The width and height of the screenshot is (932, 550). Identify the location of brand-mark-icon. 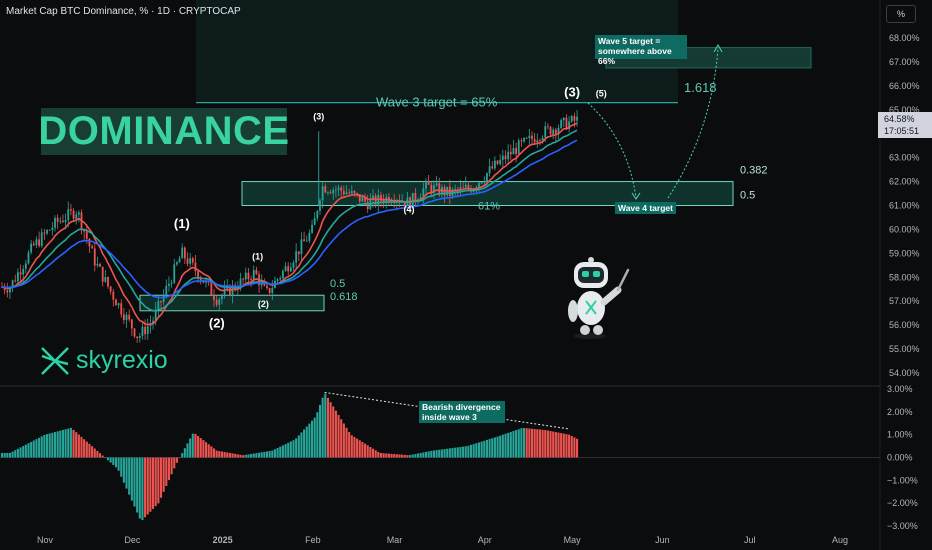
(55, 361).